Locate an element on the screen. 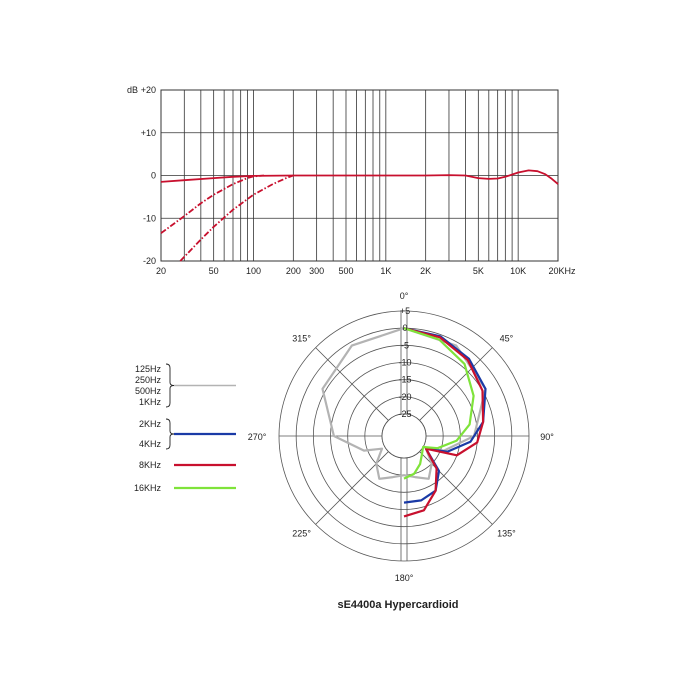 The width and height of the screenshot is (700, 700). x-tick-label: 50 is located at coordinates (214, 271).